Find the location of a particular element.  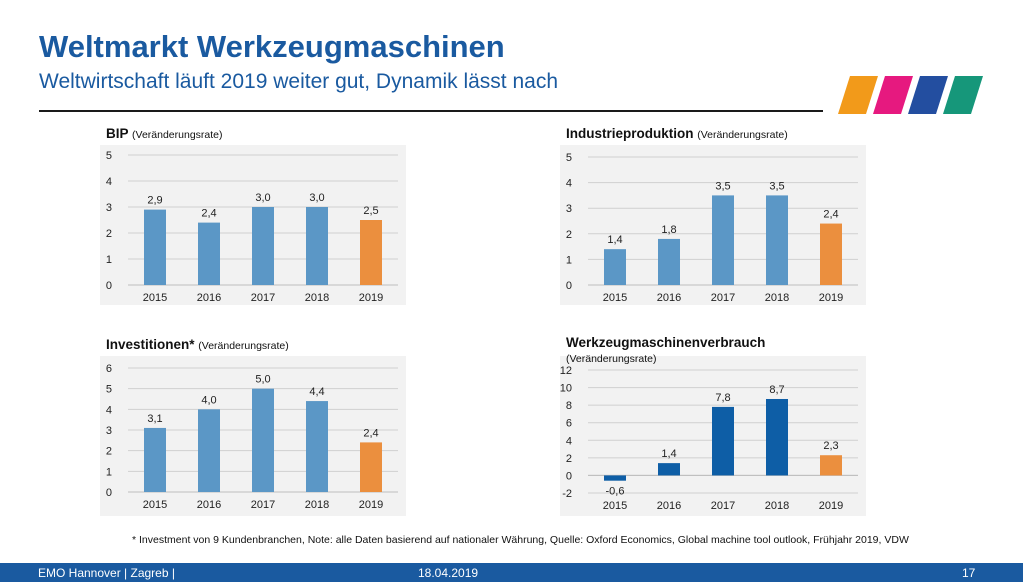

data-label: 3,1 is located at coordinates (154, 419).